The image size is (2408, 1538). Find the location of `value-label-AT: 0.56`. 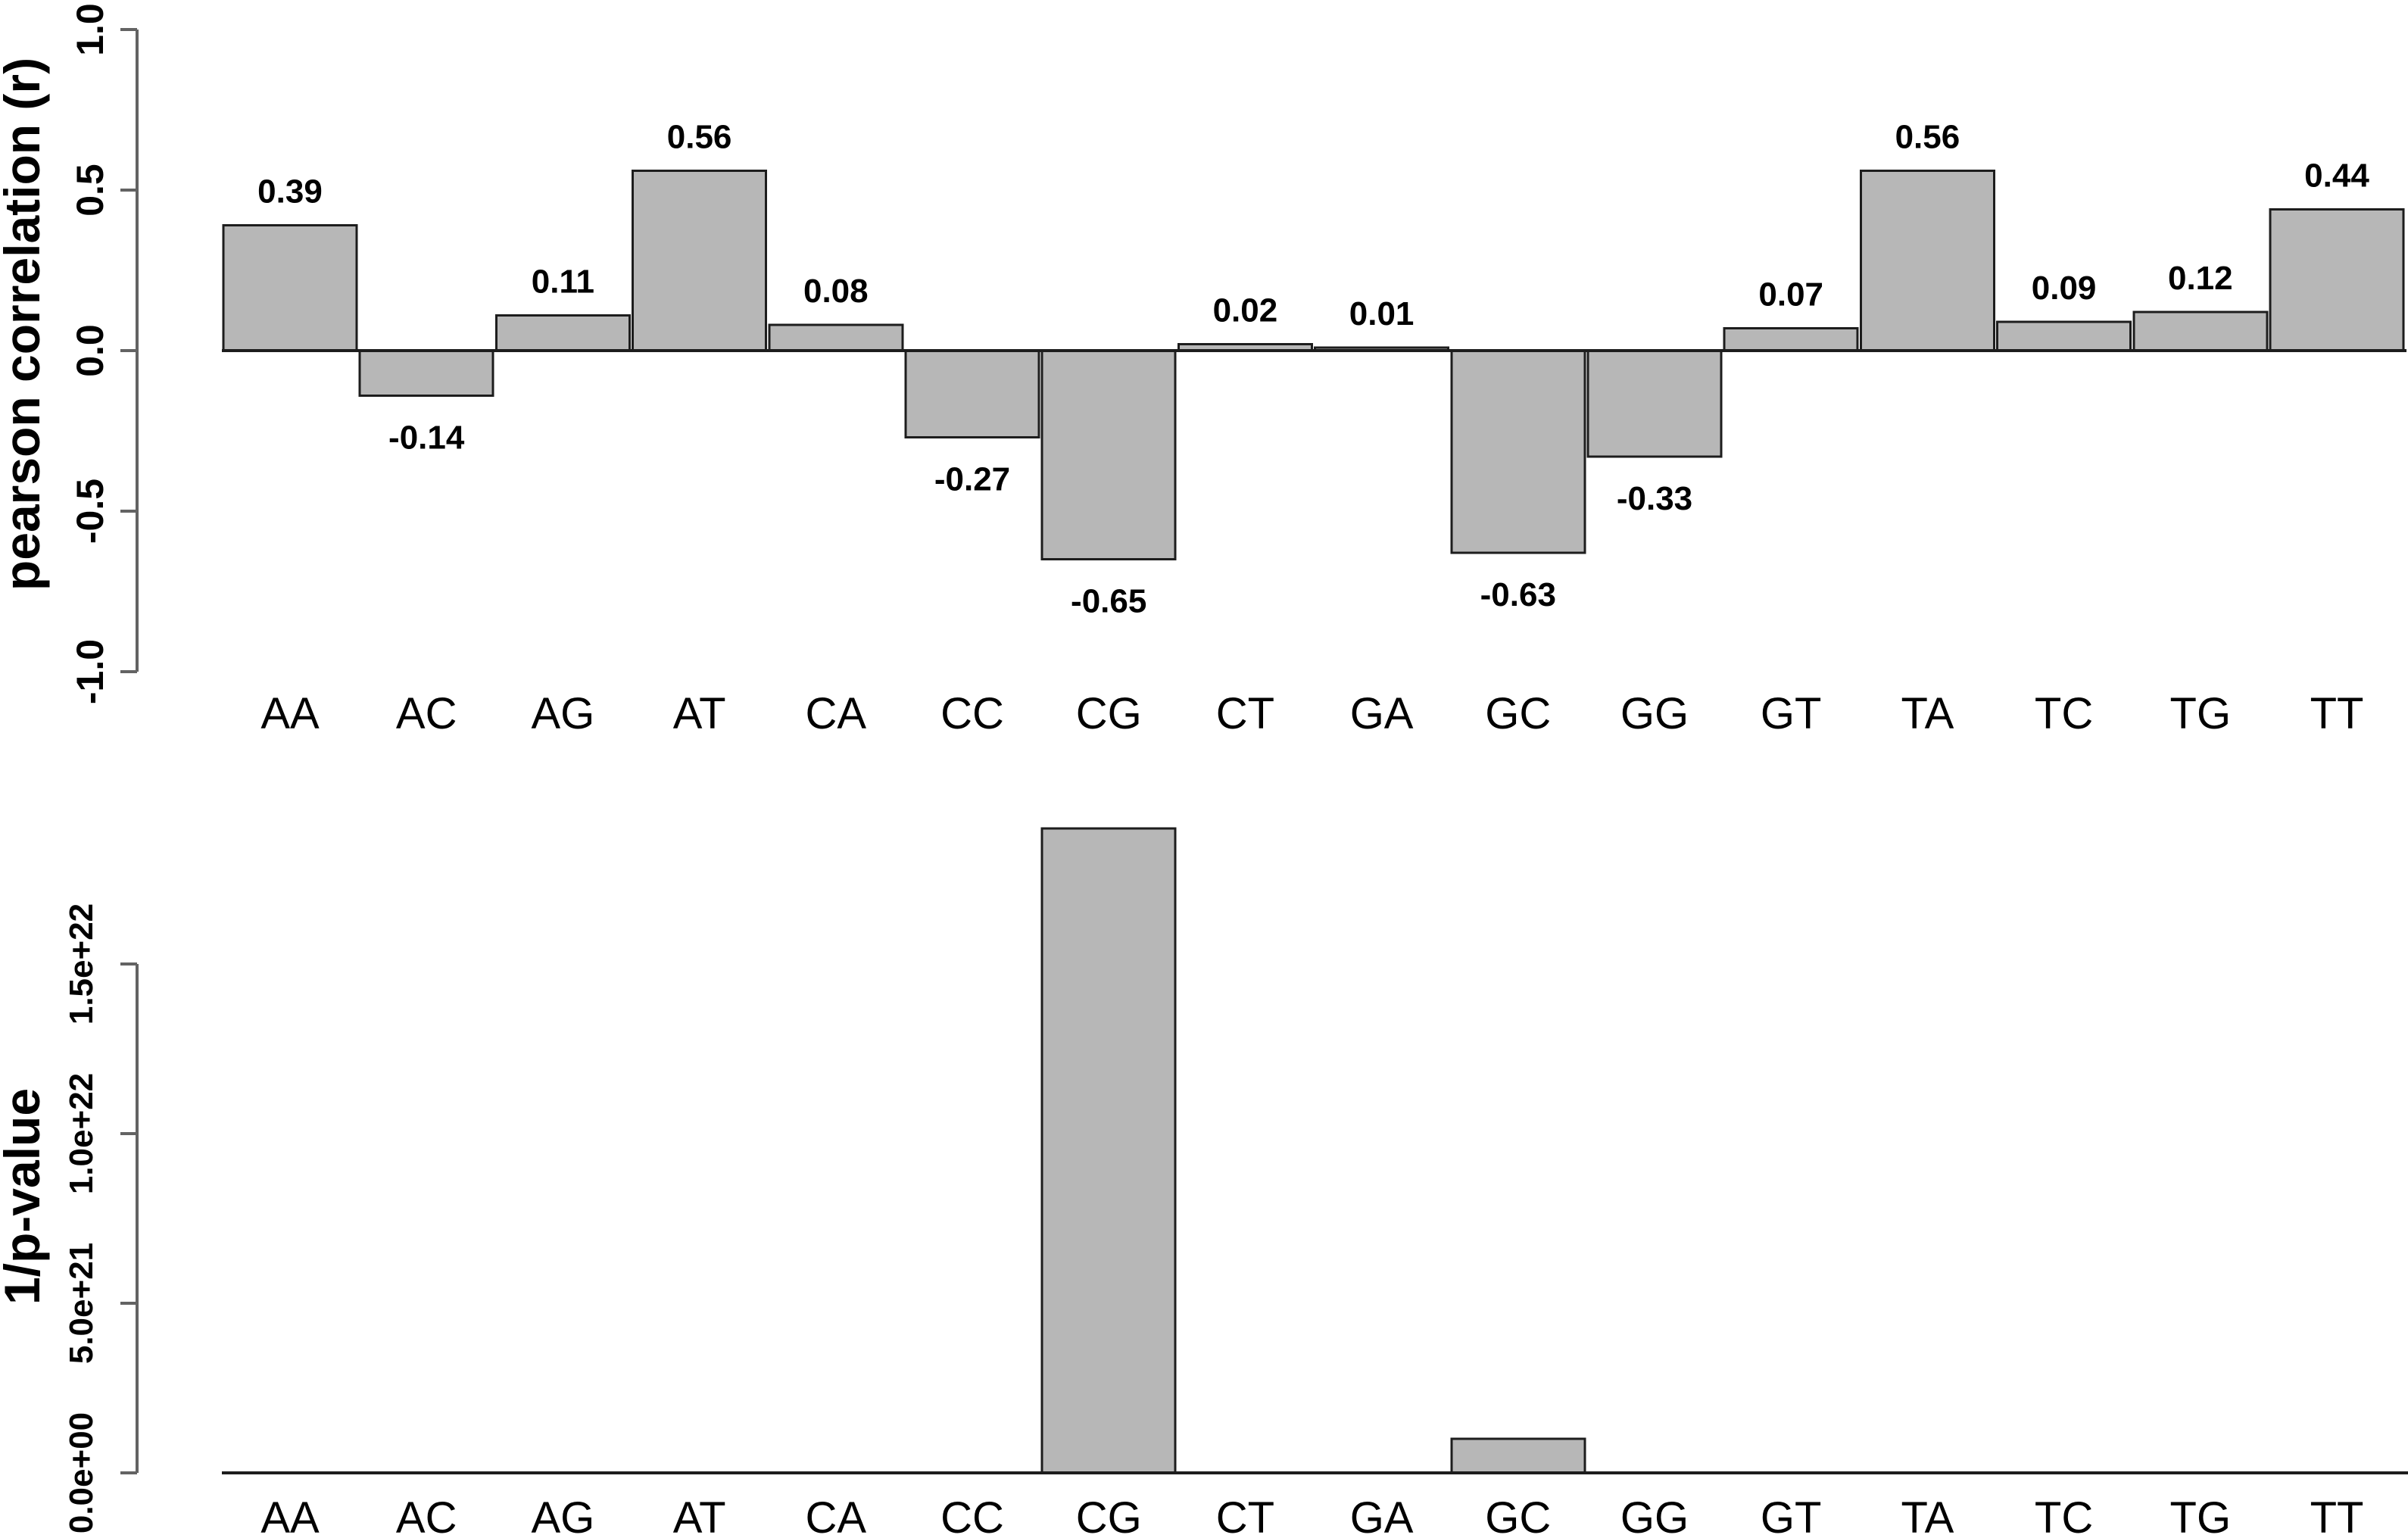

value-label-AT: 0.56 is located at coordinates (699, 137).